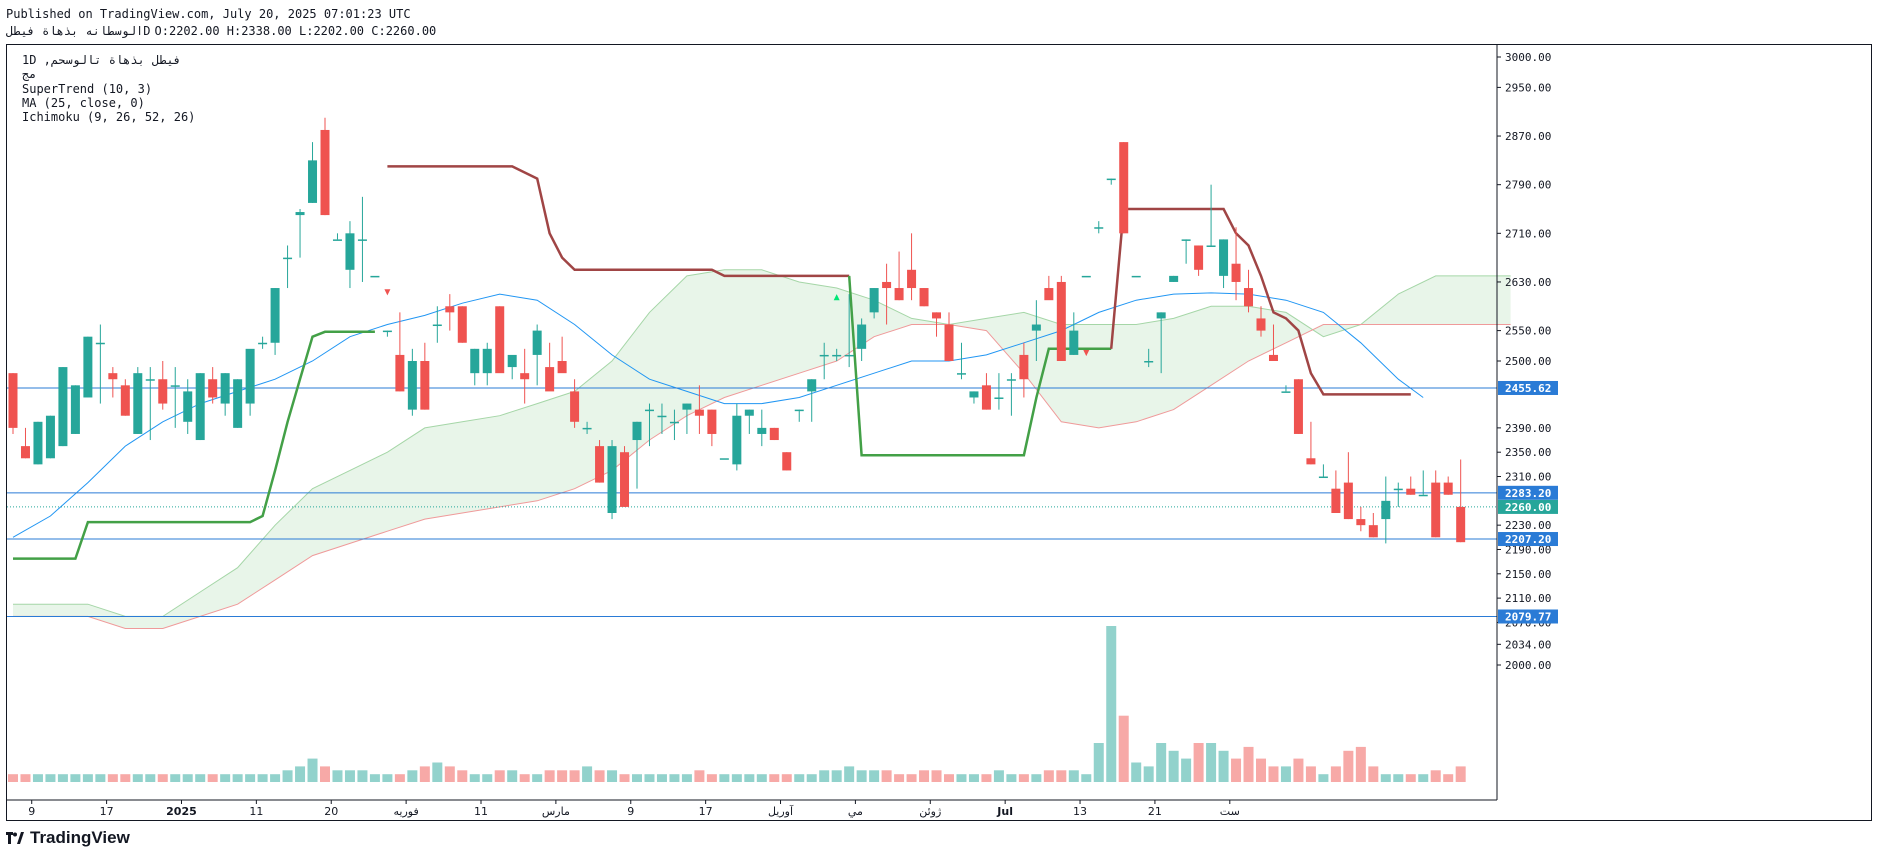  Describe the element at coordinates (68, 838) in the screenshot. I see `tradingview-logo: TradingView` at that location.